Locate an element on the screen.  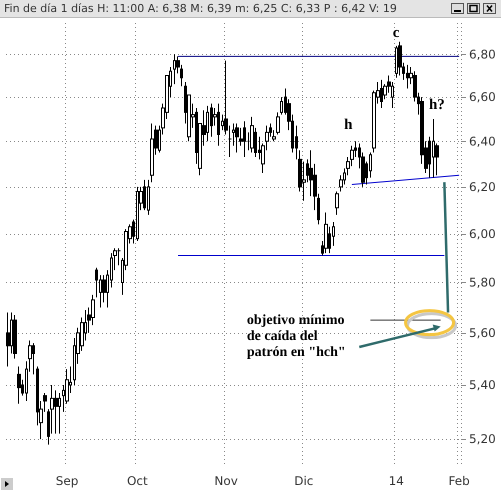
y-tick-label: 6,40 is located at coordinates (482, 141).